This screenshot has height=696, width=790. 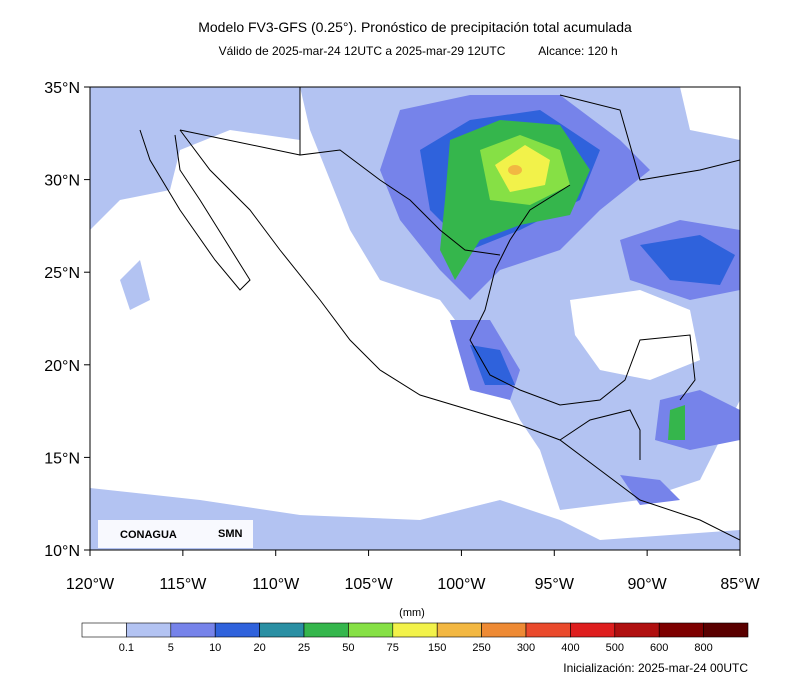 I want to click on colorbar-label: 0.1, so click(x=126, y=648).